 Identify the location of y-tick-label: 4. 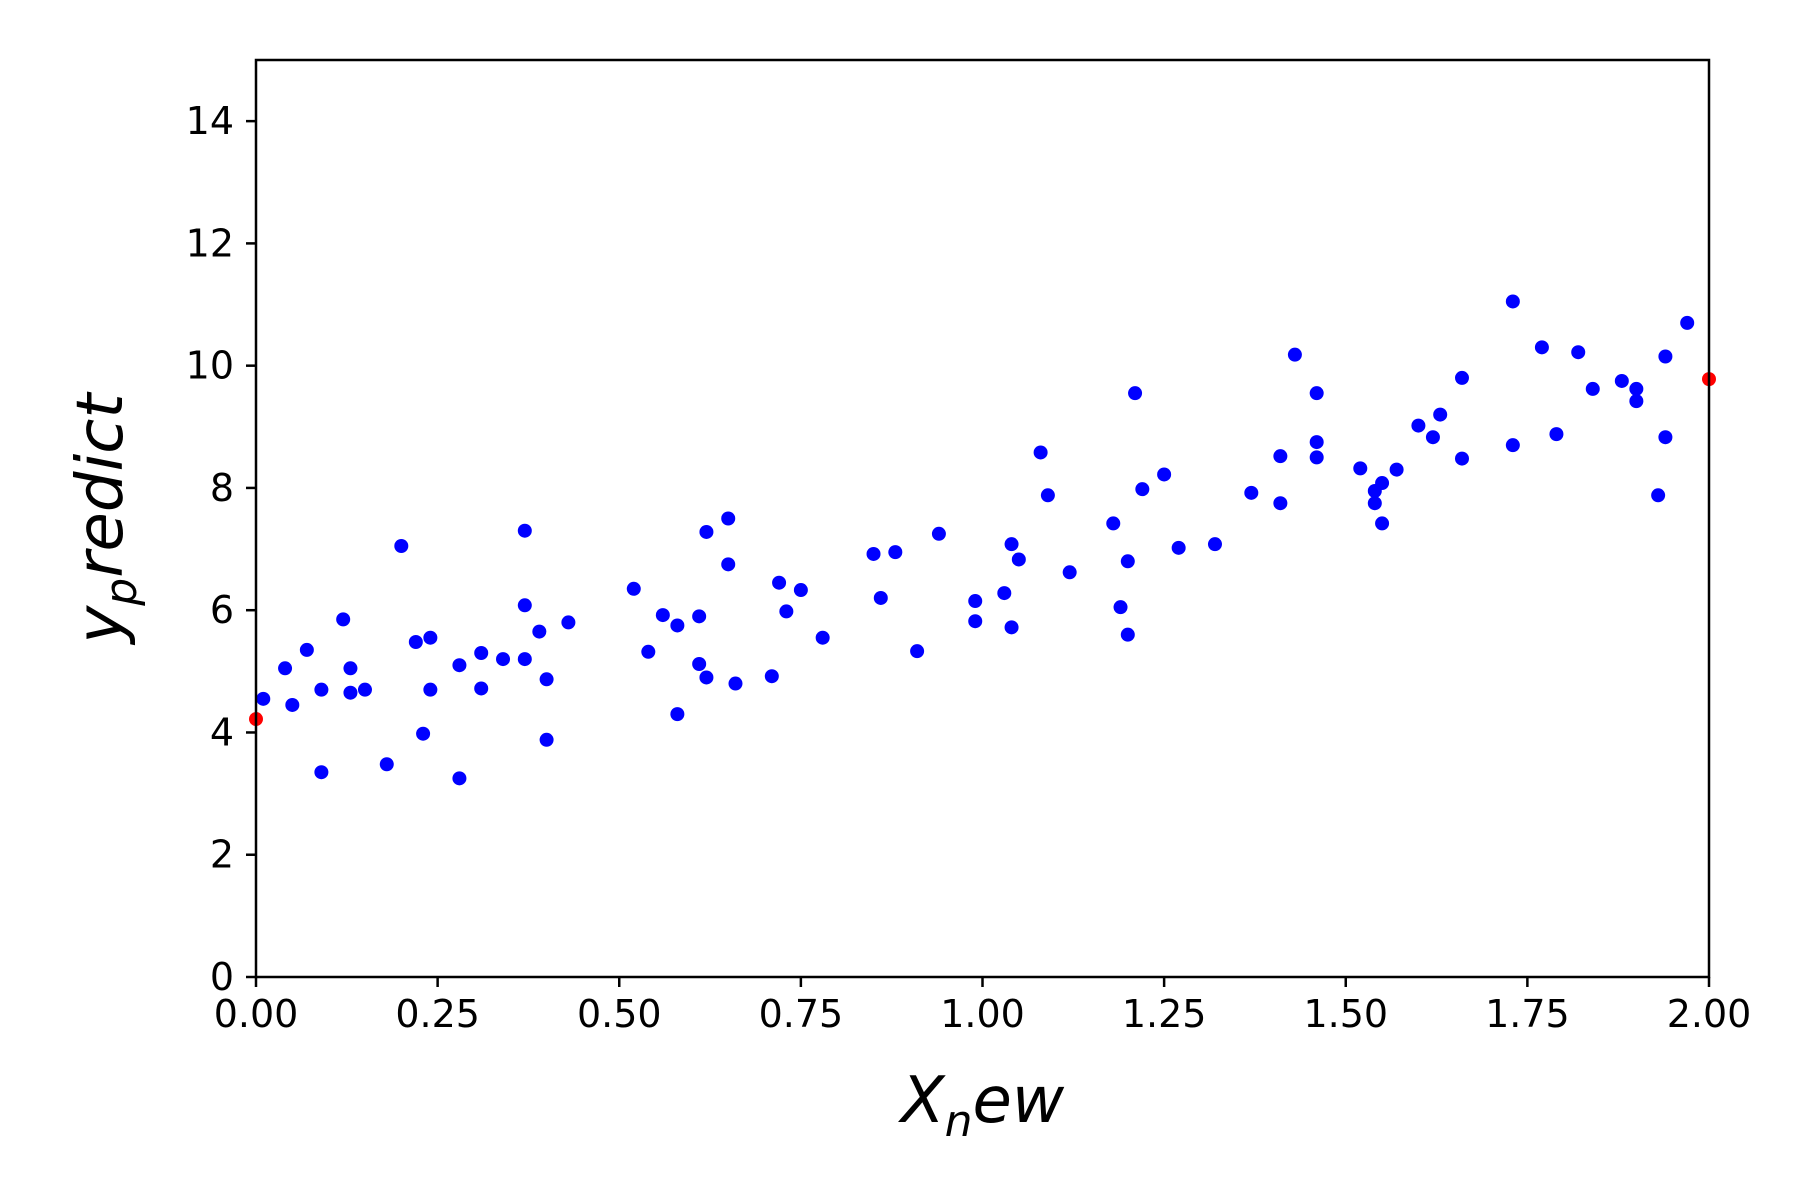
(222, 732).